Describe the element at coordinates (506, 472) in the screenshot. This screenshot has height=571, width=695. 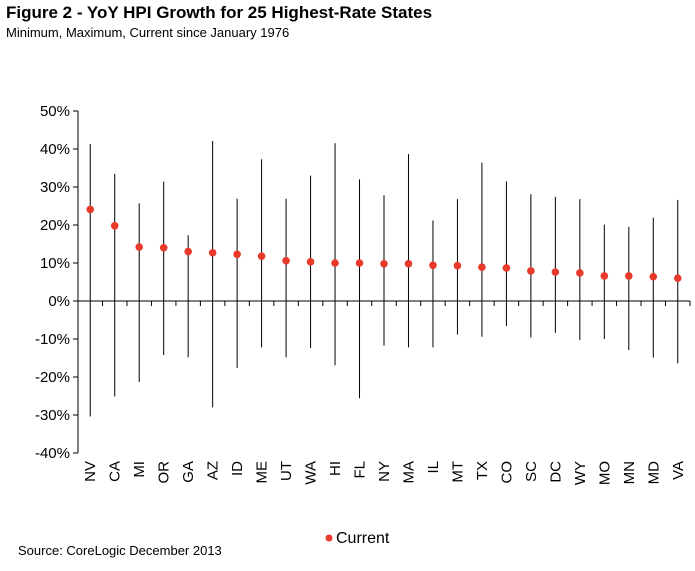
I see `x-tick-label: CO` at that location.